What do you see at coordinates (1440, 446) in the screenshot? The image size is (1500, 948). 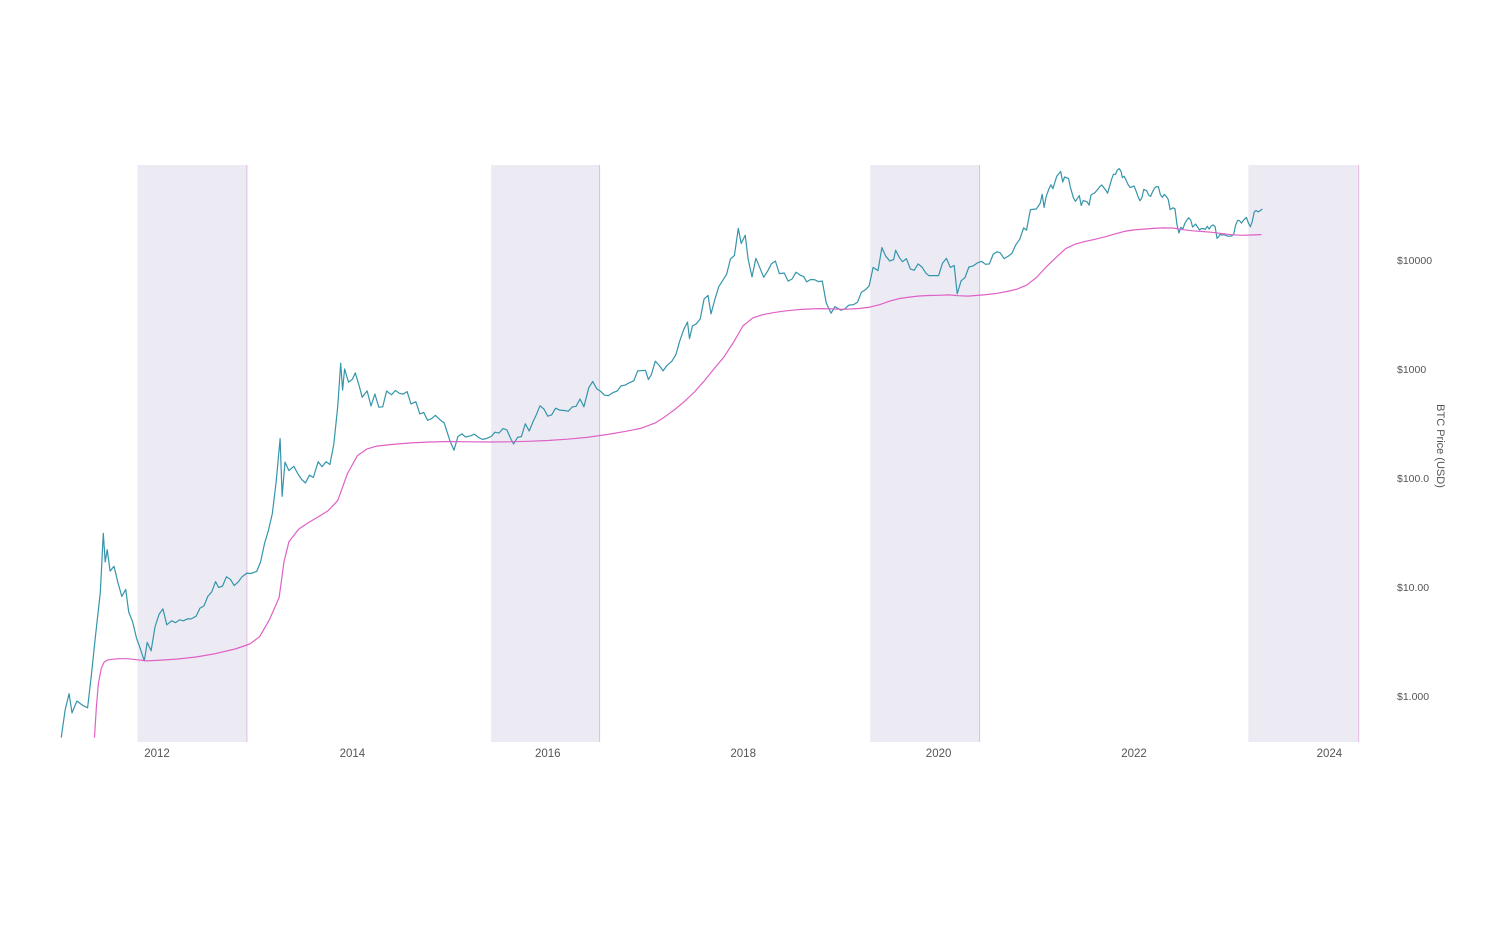 I see `y-axis-title: BTC Price (USD)` at bounding box center [1440, 446].